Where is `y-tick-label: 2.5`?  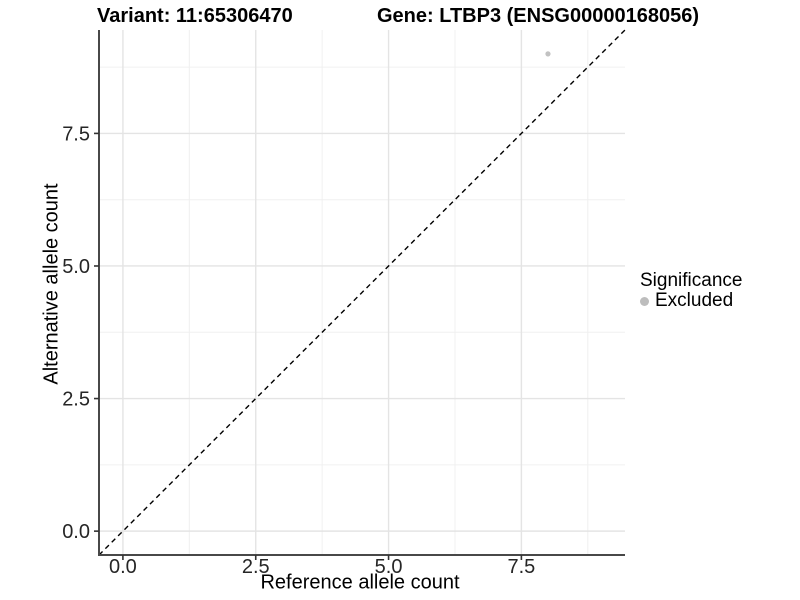 y-tick-label: 2.5 is located at coordinates (76, 400).